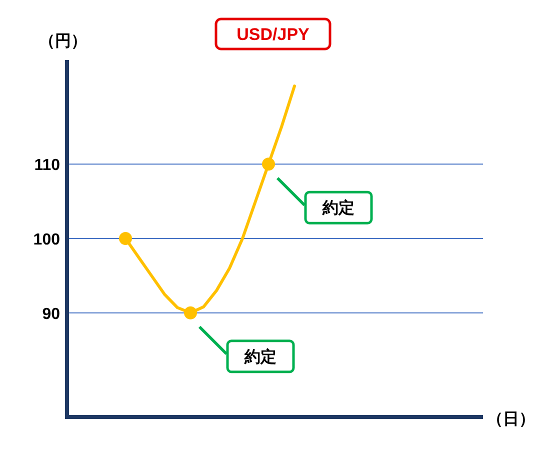 The width and height of the screenshot is (549, 460). Describe the element at coordinates (273, 34) in the screenshot. I see `chart-title: USD/JPY` at that location.